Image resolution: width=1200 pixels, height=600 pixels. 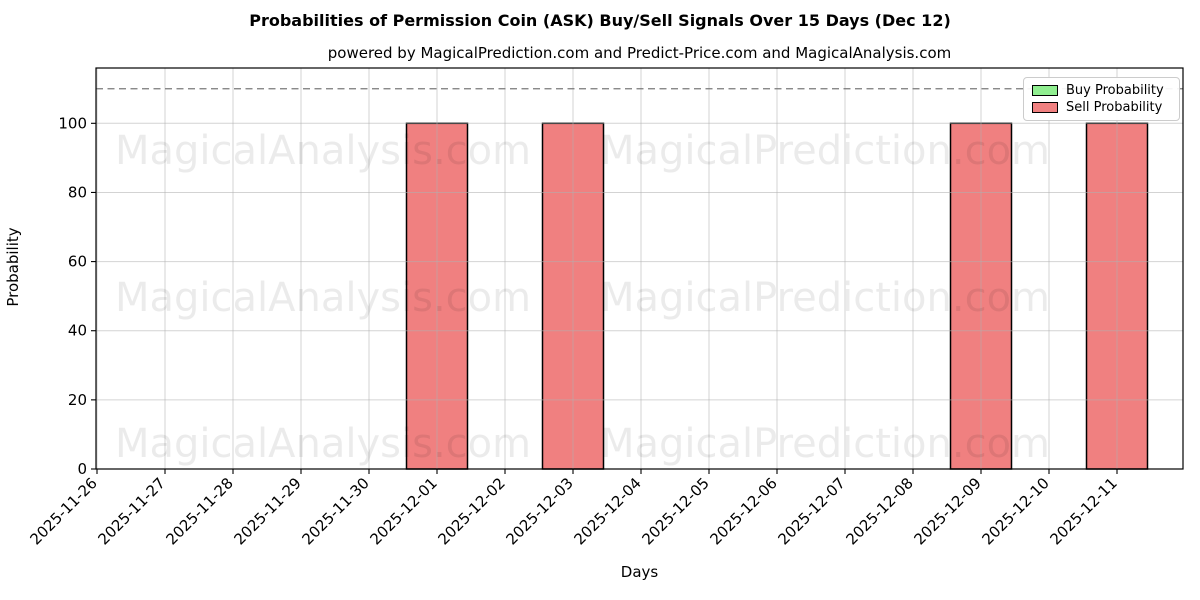 What do you see at coordinates (13, 267) in the screenshot?
I see `y-axis-label: Probability` at bounding box center [13, 267].